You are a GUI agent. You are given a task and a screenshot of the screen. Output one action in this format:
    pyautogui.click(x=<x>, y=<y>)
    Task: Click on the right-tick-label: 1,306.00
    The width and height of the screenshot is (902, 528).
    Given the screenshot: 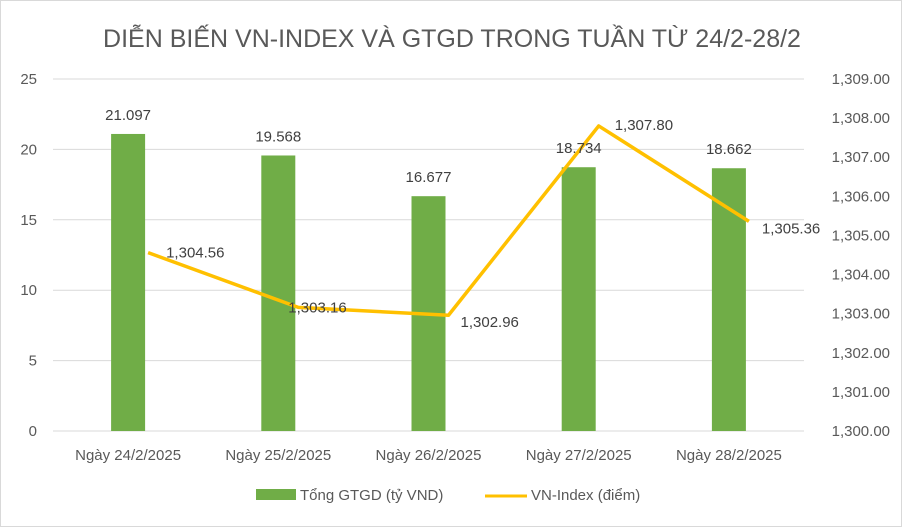 What is the action you would take?
    pyautogui.click(x=861, y=196)
    